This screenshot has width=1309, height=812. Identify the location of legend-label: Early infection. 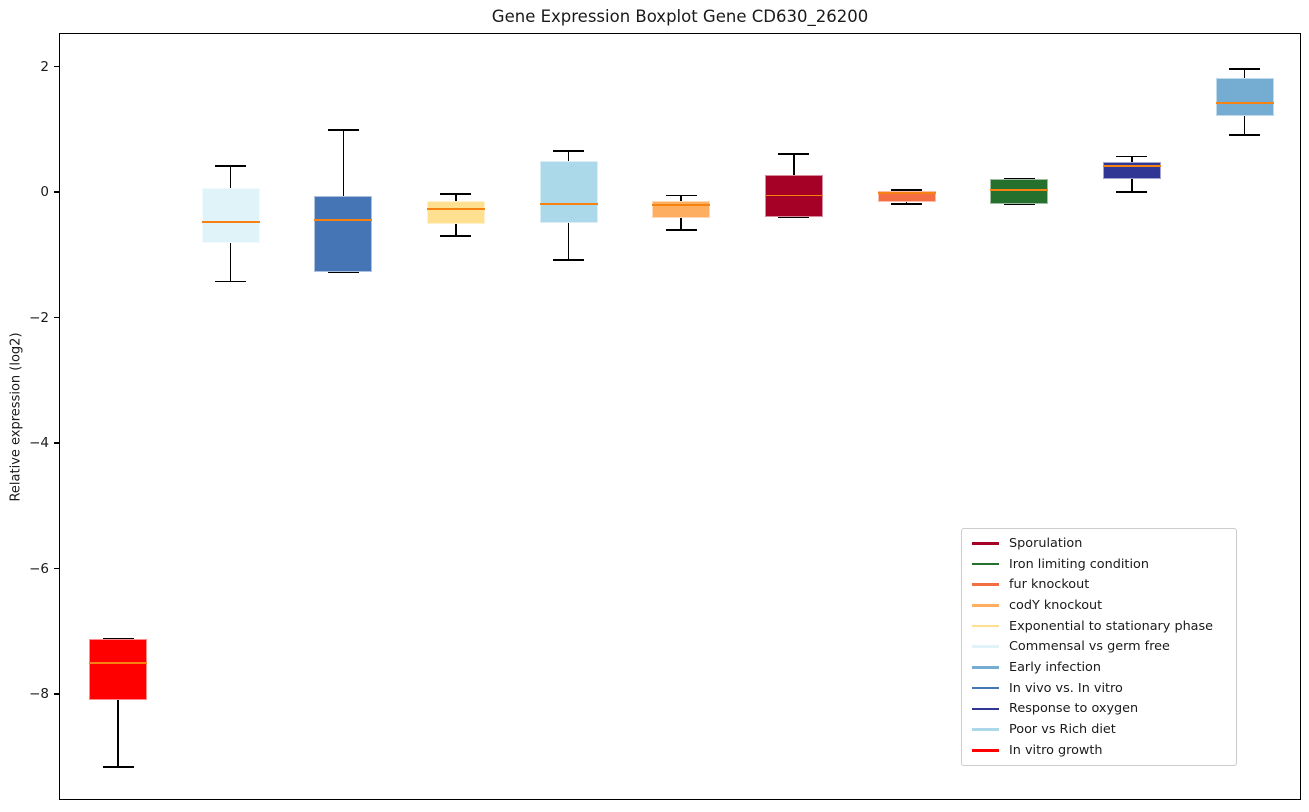
(1055, 667).